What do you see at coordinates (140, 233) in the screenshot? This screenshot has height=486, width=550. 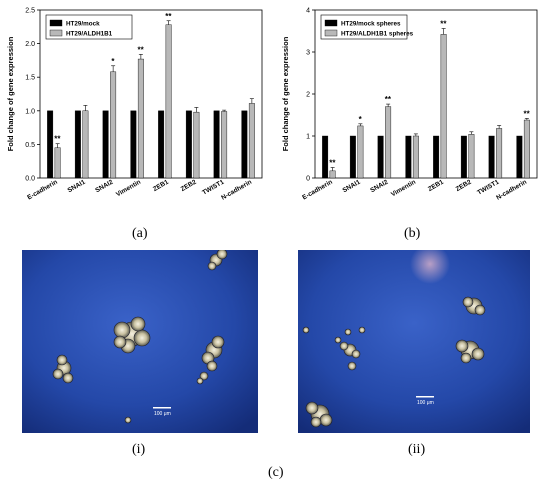 I see `panel-label-a: (a)` at bounding box center [140, 233].